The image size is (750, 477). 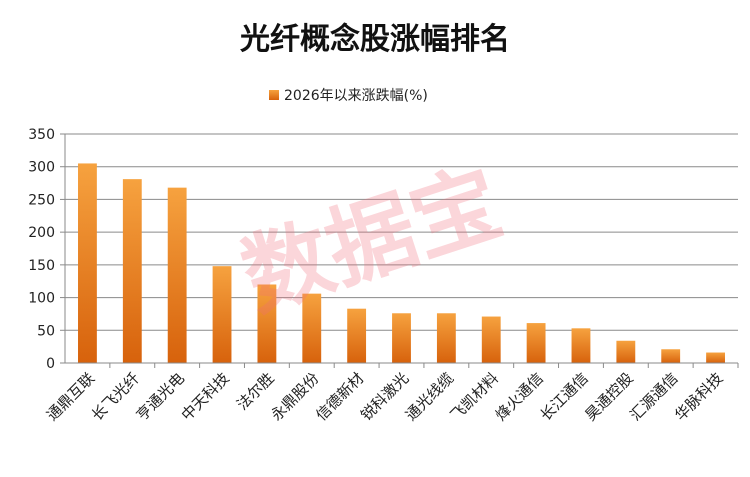 I want to click on y-tick-label: 50, so click(x=46, y=331).